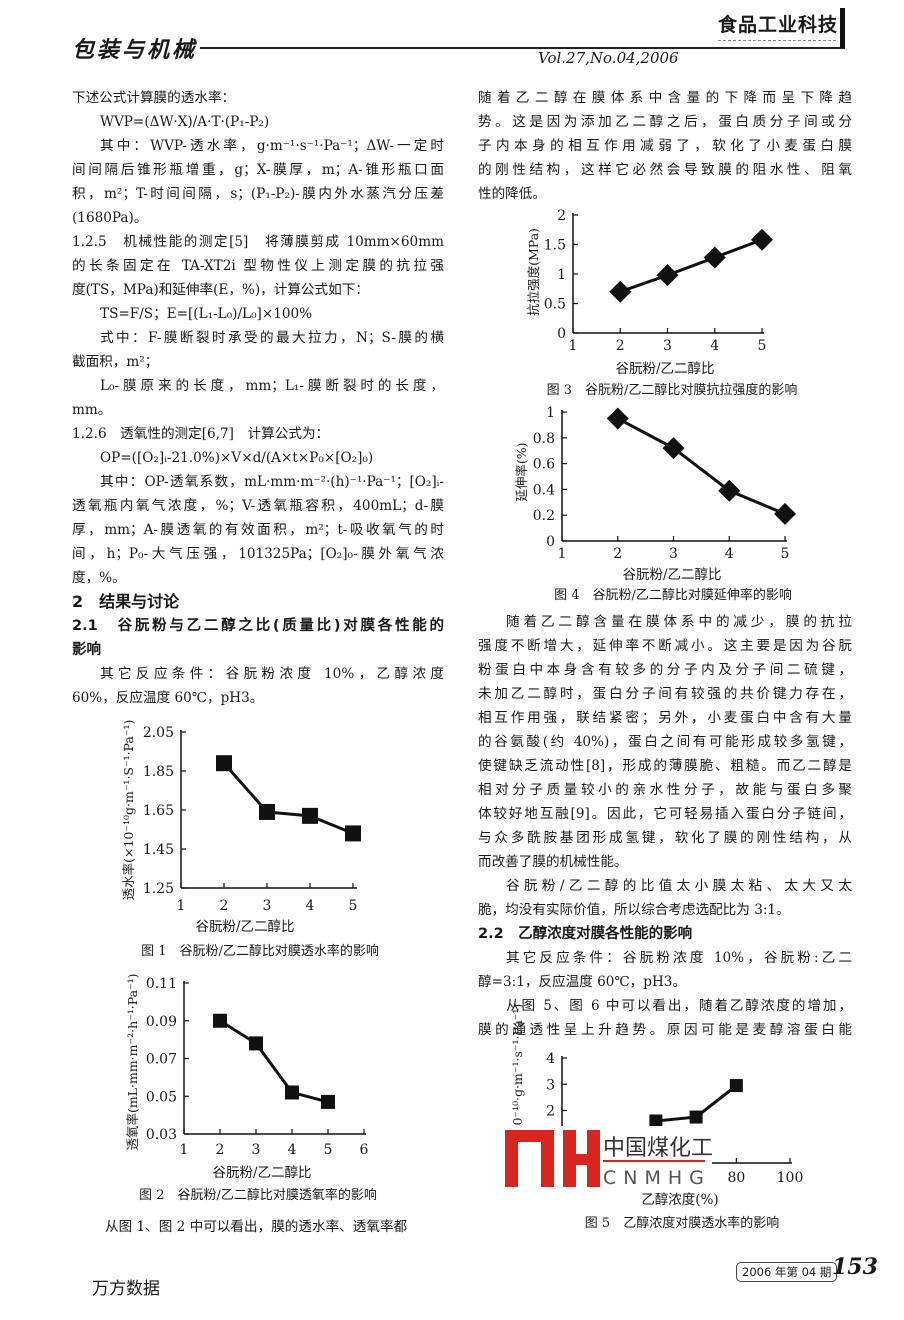 The width and height of the screenshot is (904, 1320). I want to click on section-heading: 影响, so click(86, 650).